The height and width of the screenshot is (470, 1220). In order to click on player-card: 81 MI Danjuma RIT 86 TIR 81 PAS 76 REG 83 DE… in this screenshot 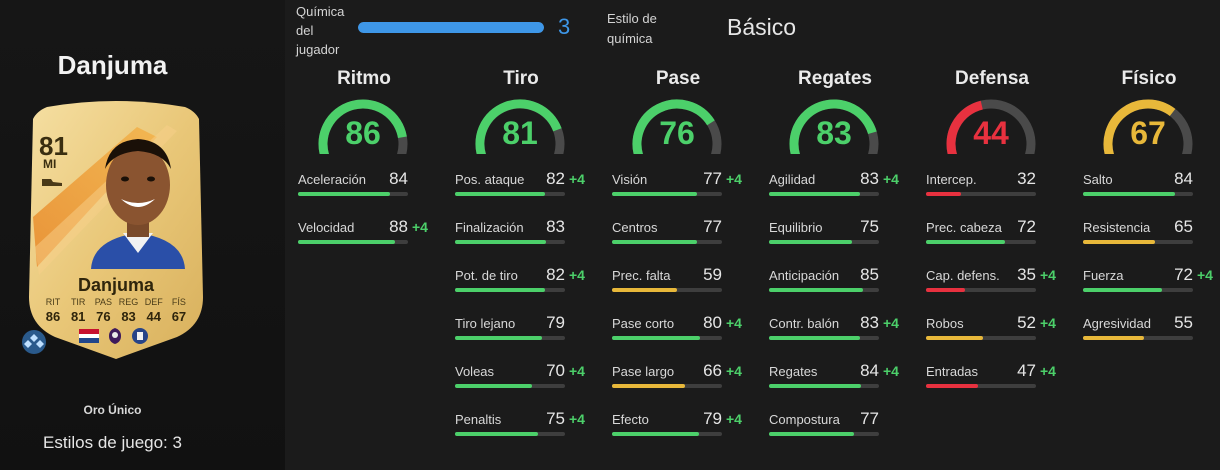, I will do `click(116, 228)`.